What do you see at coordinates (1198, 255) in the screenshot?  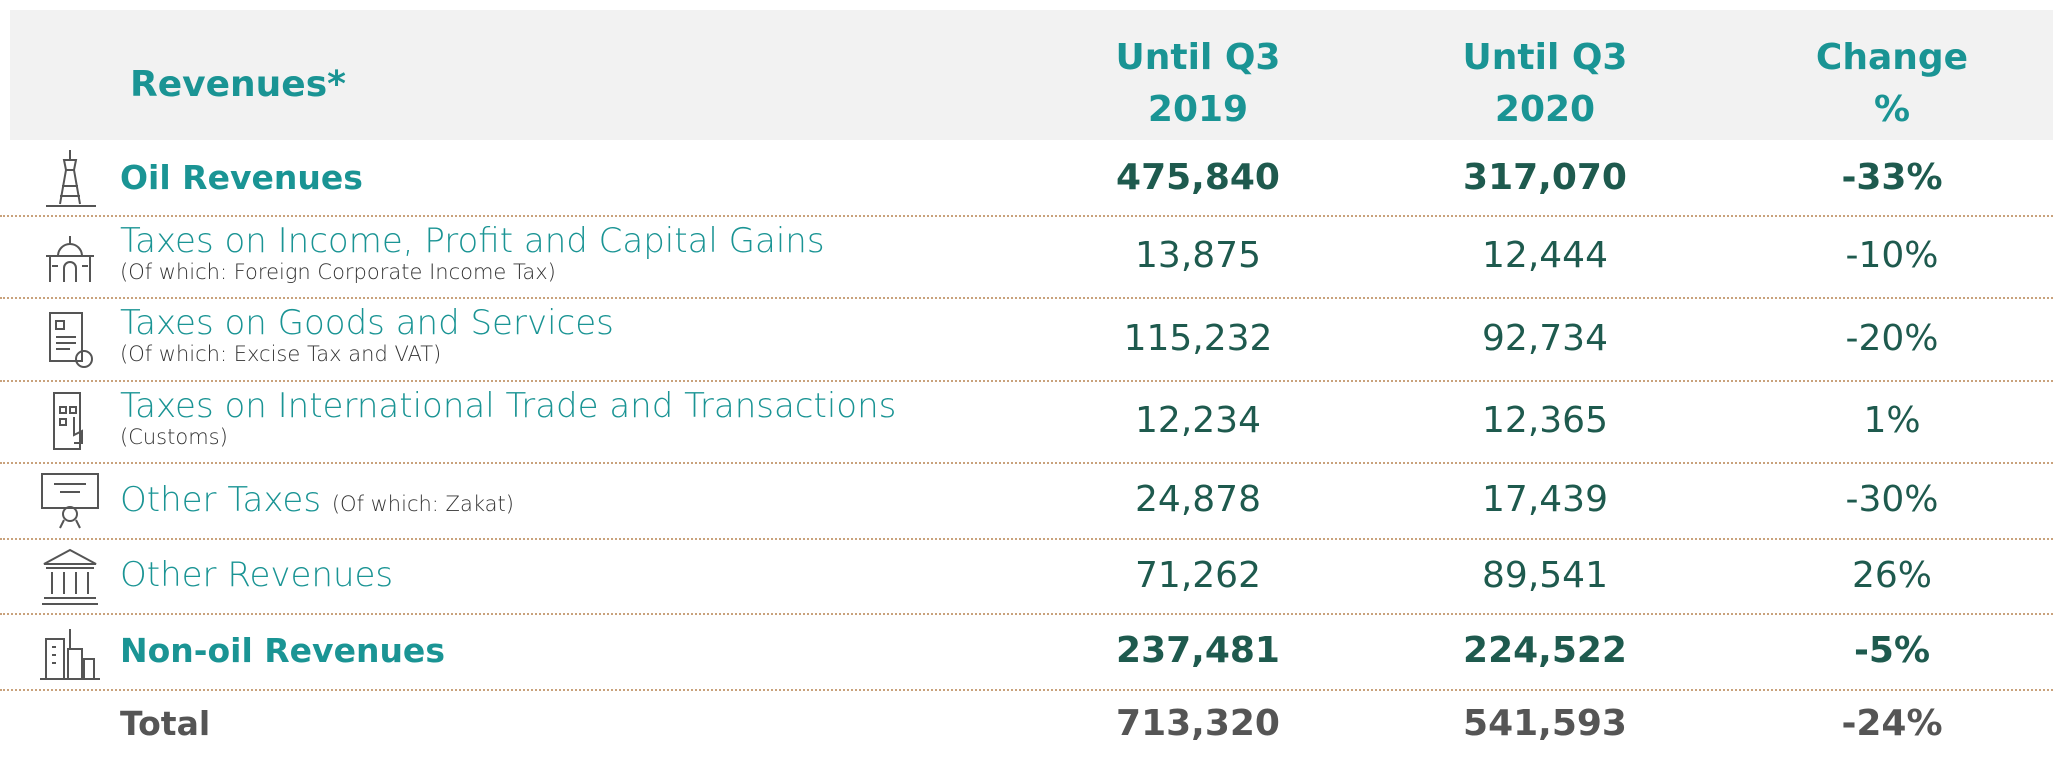 I see `cell-value: 13,875` at bounding box center [1198, 255].